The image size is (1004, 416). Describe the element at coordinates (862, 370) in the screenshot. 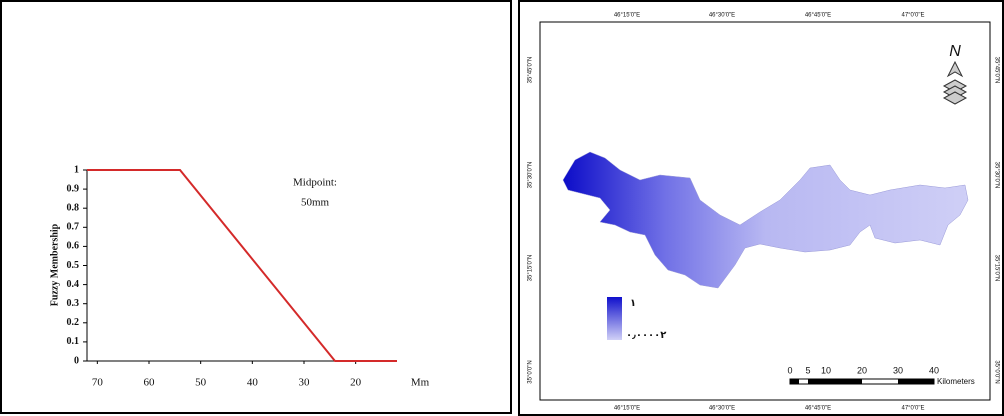

I see `scale-label: 20` at that location.